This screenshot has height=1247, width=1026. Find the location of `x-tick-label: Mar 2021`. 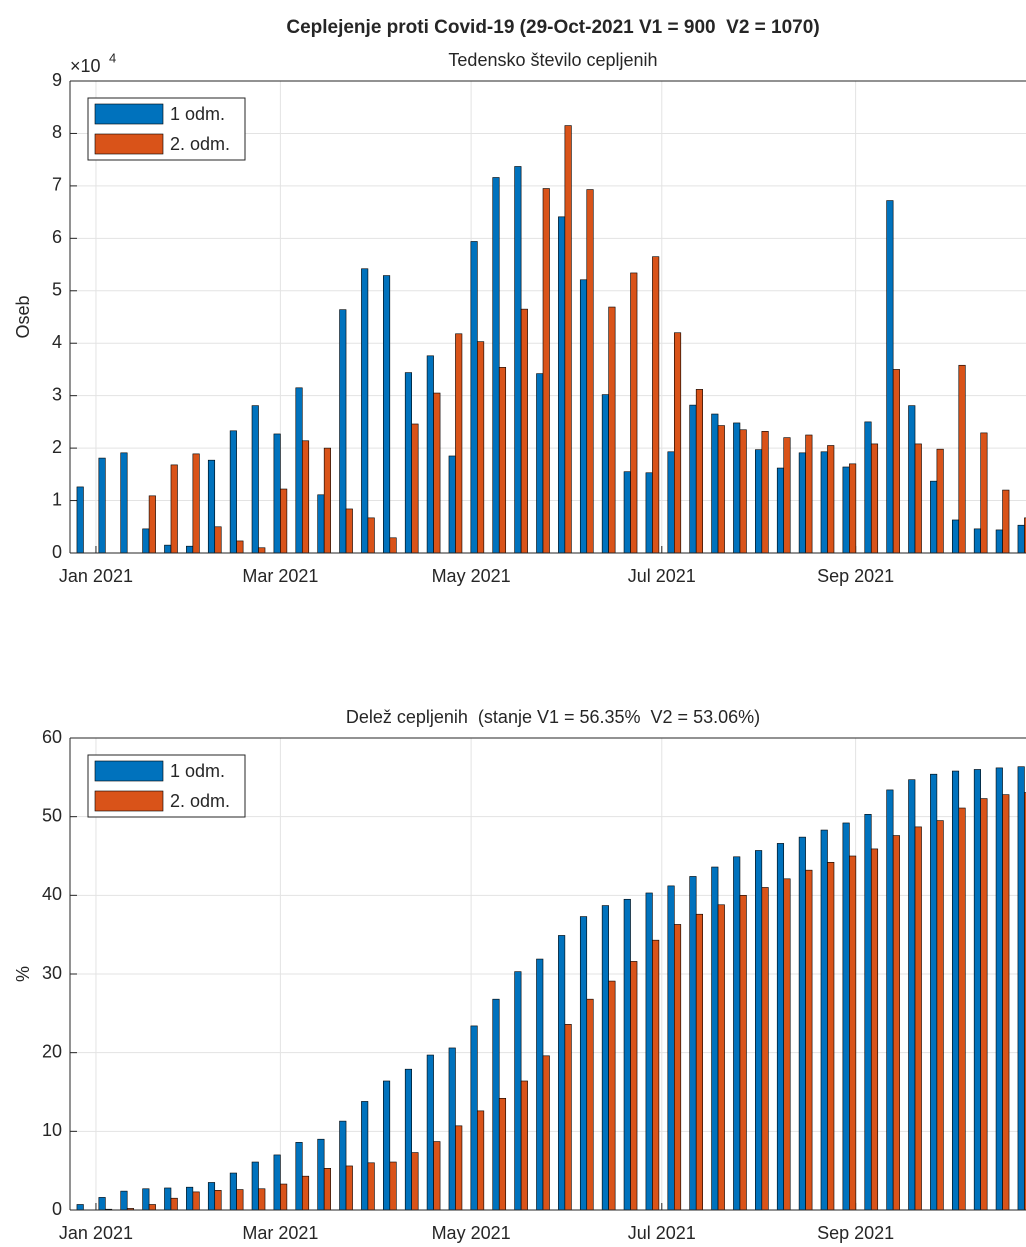

x-tick-label: Mar 2021 is located at coordinates (280, 1233).